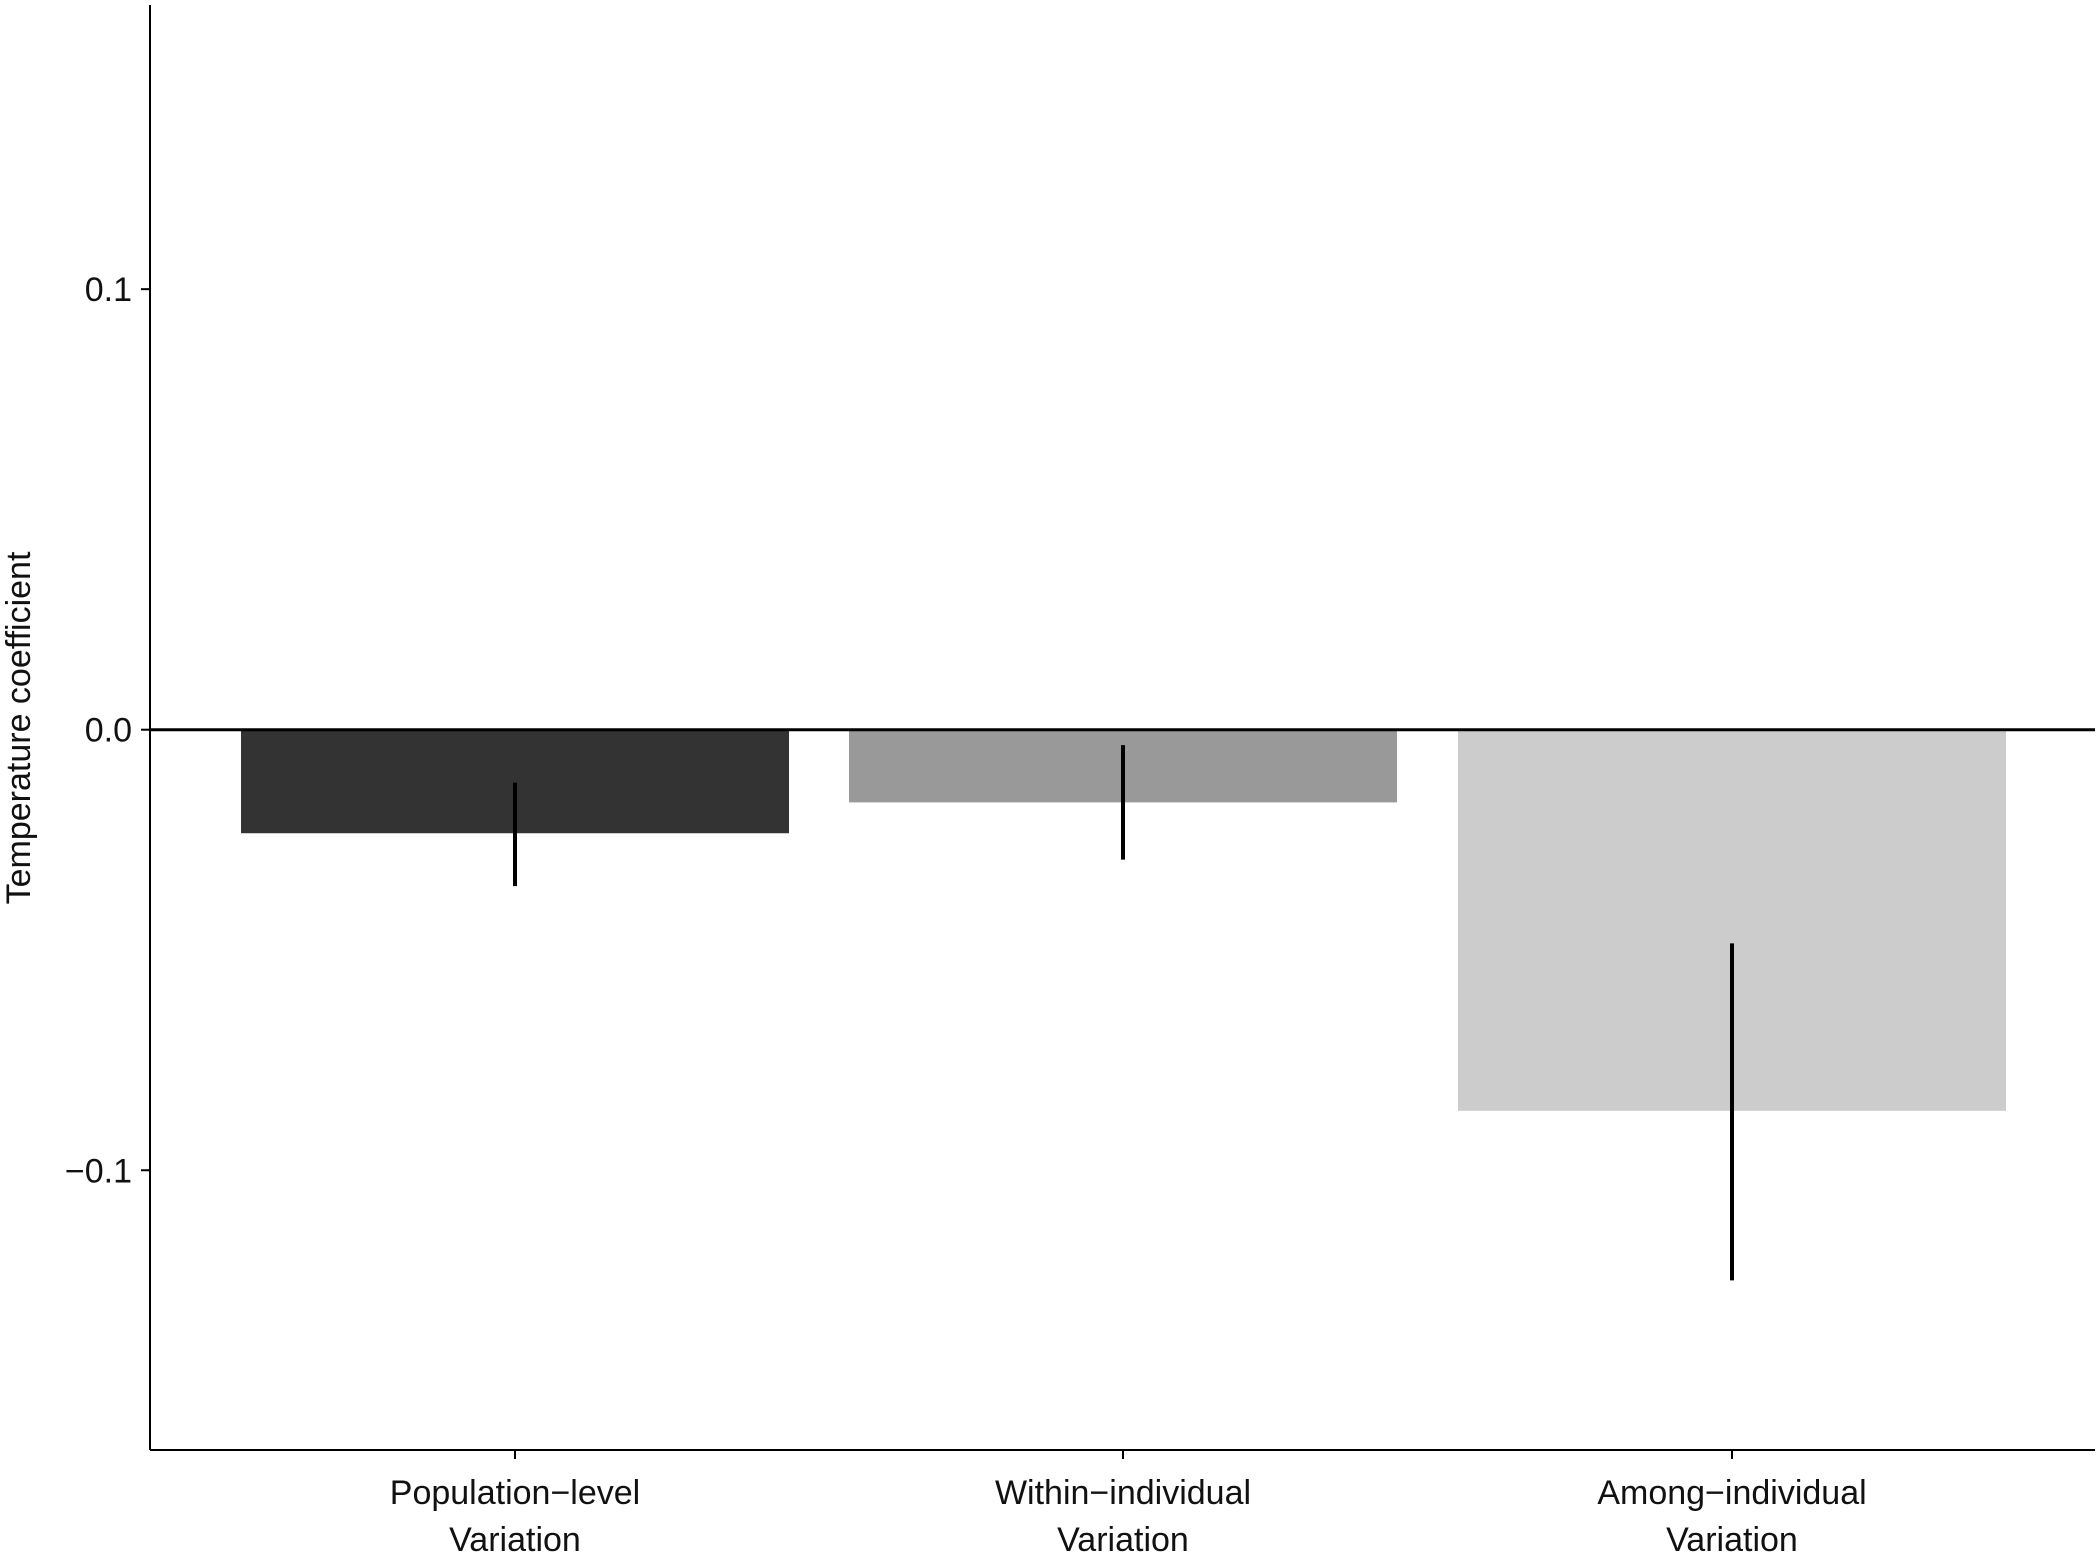  Describe the element at coordinates (515, 1493) in the screenshot. I see `x-tick-label-1-line-1: Population−level` at that location.